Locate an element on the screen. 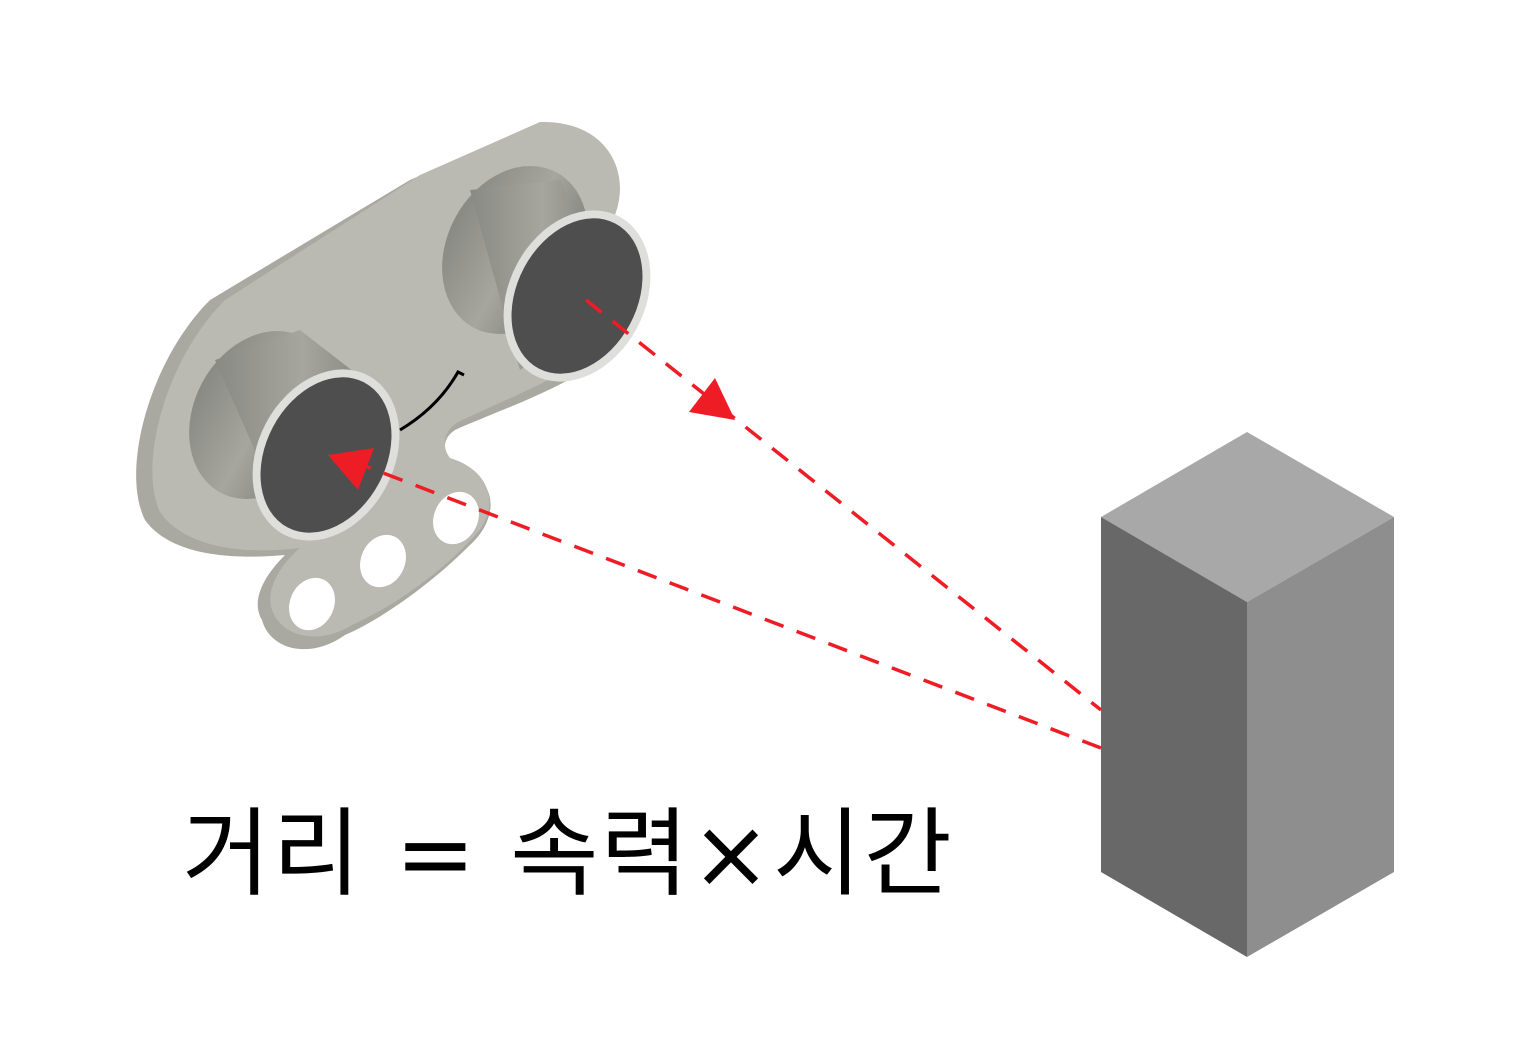  transmitter-transducer is located at coordinates (546, 273).